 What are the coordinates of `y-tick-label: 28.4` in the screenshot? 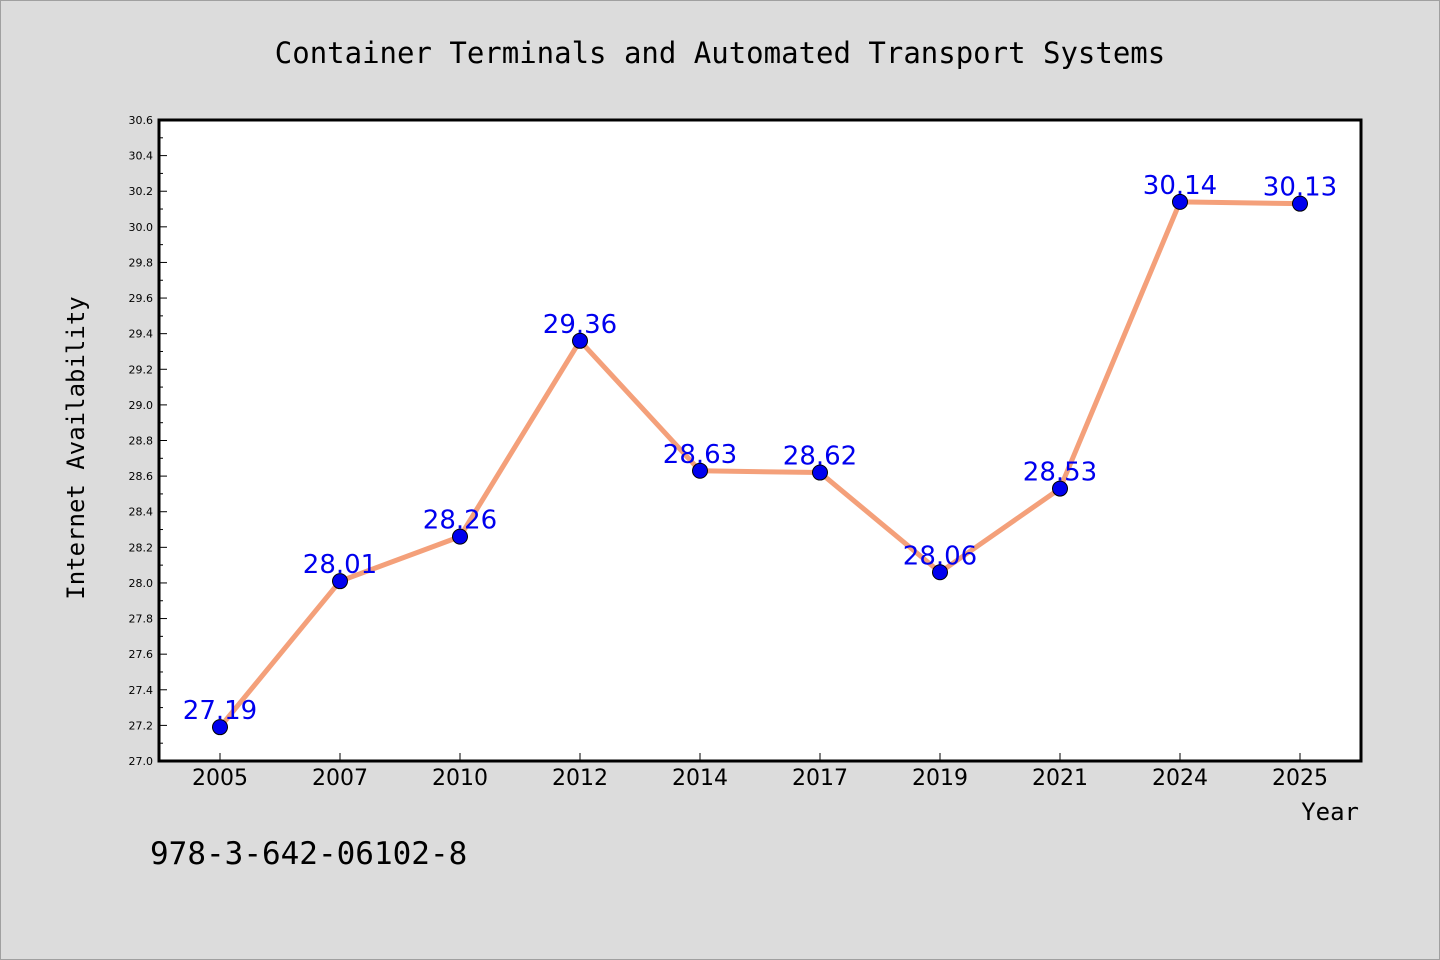 It's located at (141, 512).